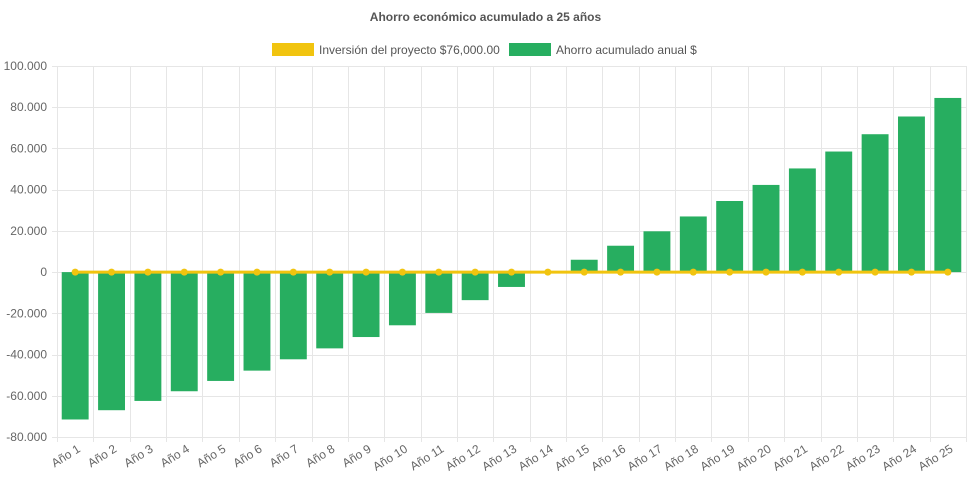 This screenshot has width=971, height=490. Describe the element at coordinates (138, 455) in the screenshot. I see `x-tick-label: Año 3` at that location.